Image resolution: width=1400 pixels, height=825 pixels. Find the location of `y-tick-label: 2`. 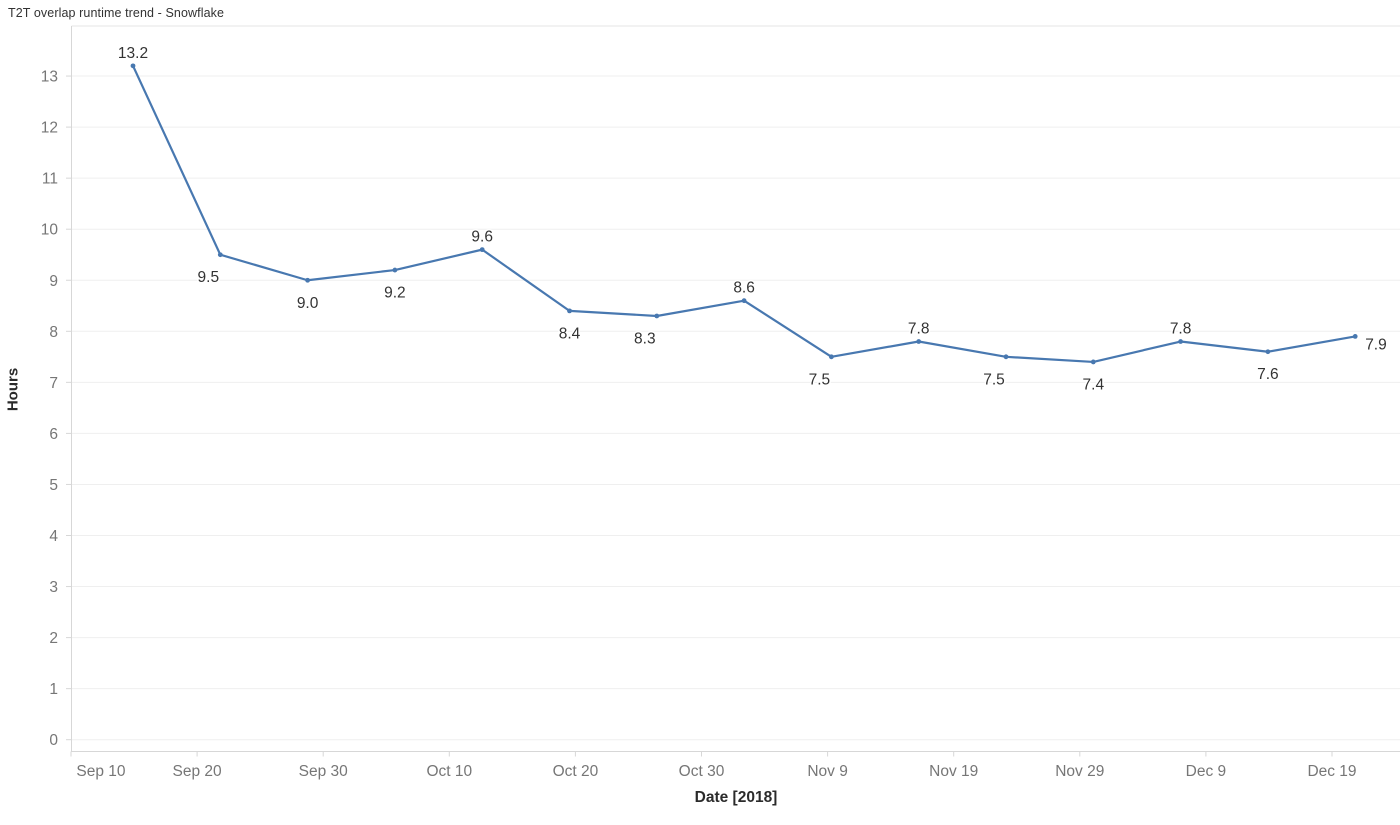

y-tick-label: 2 is located at coordinates (53, 638).